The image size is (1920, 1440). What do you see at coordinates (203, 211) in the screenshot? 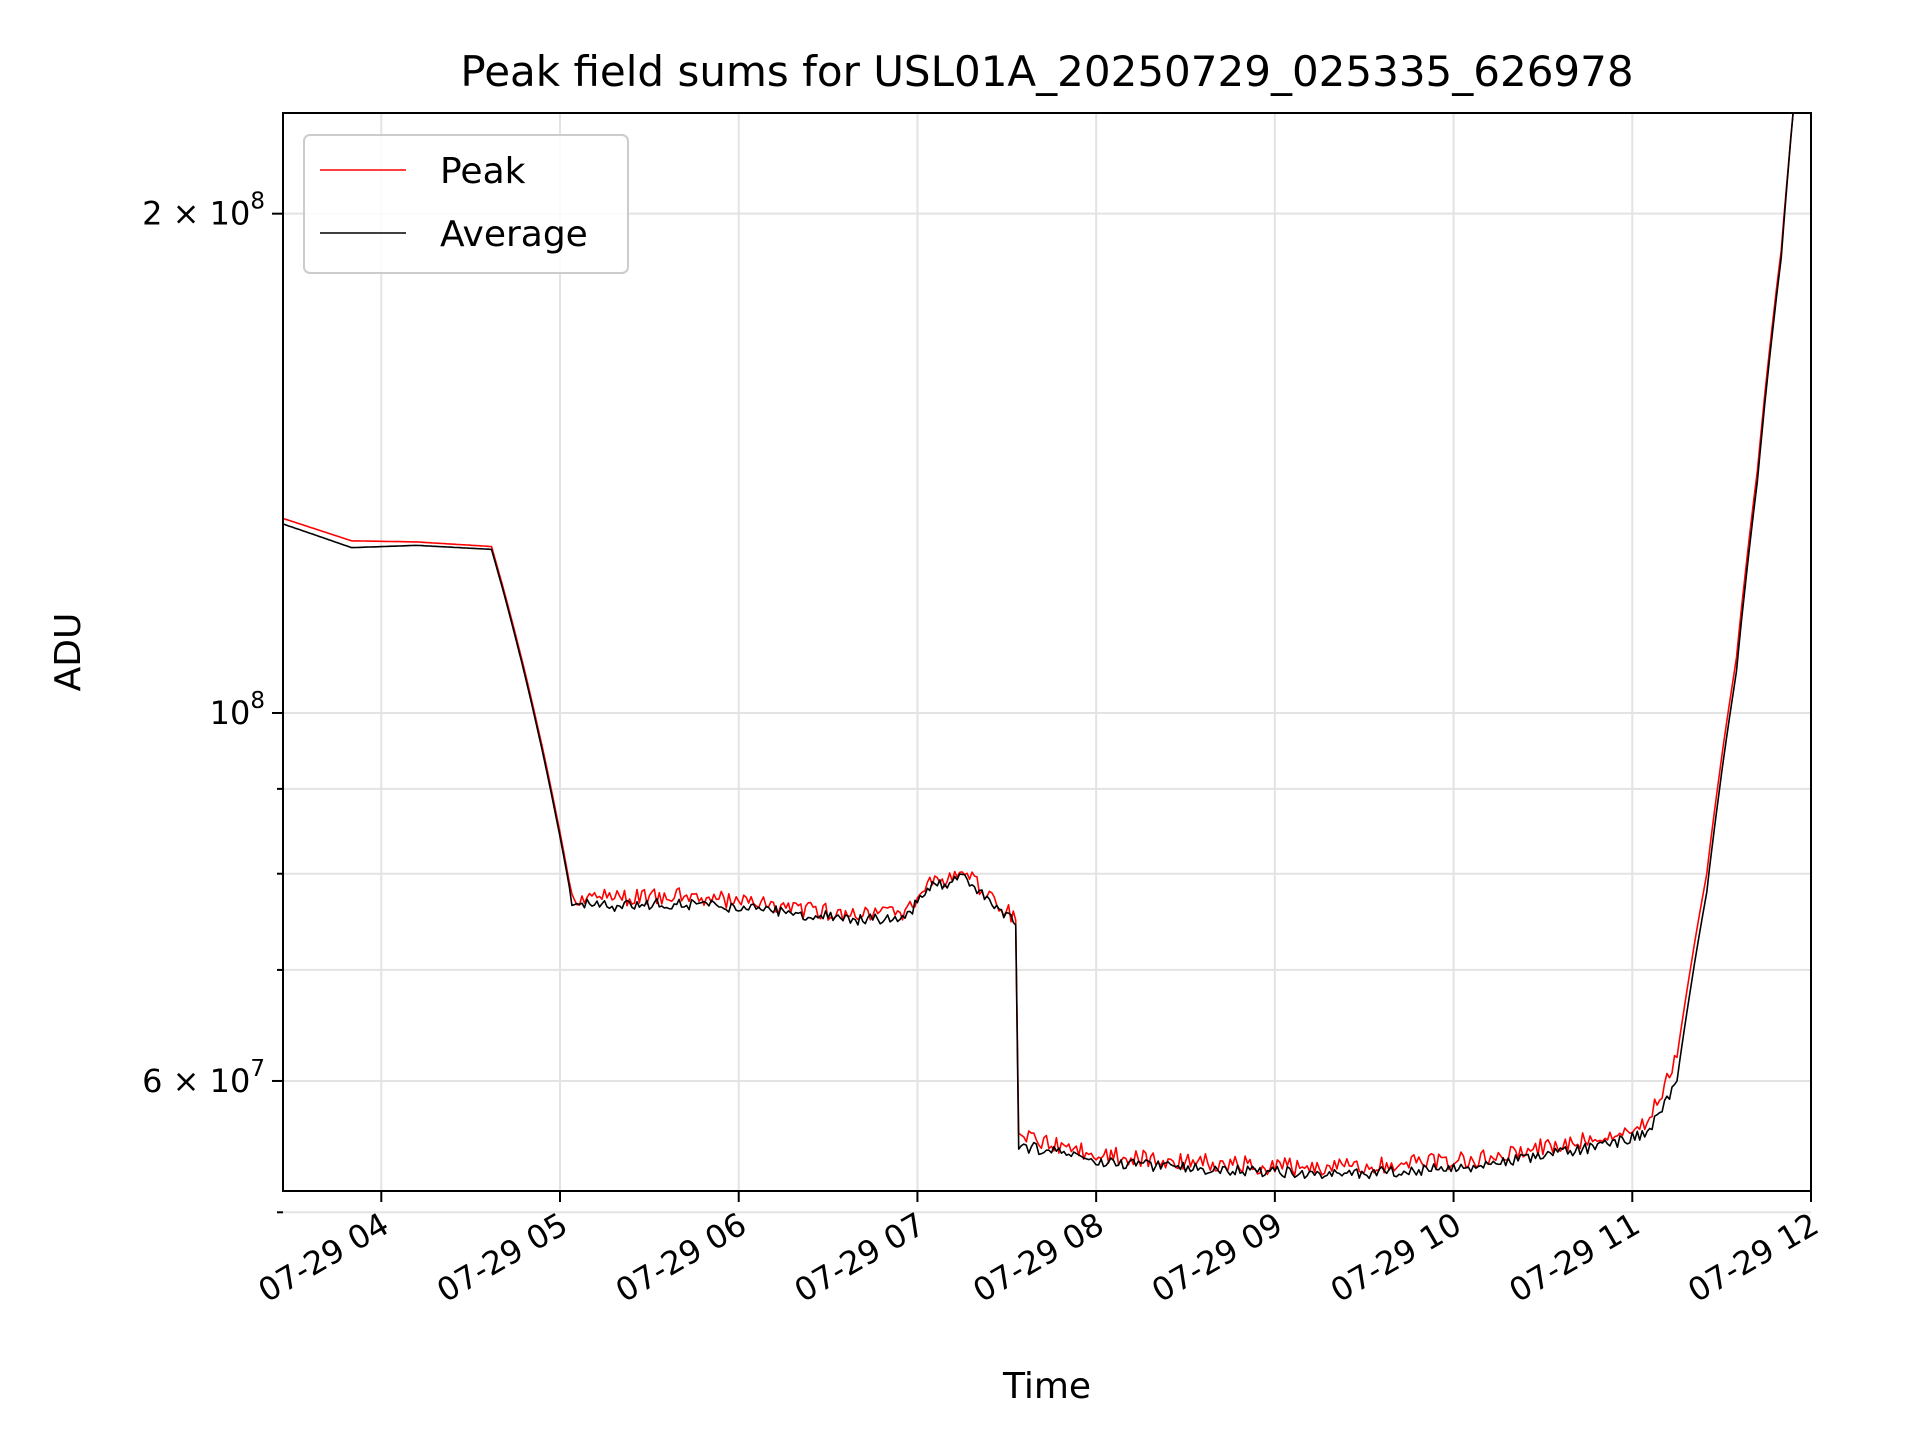
I see `y-tick-label: 2 × 108` at bounding box center [203, 211].